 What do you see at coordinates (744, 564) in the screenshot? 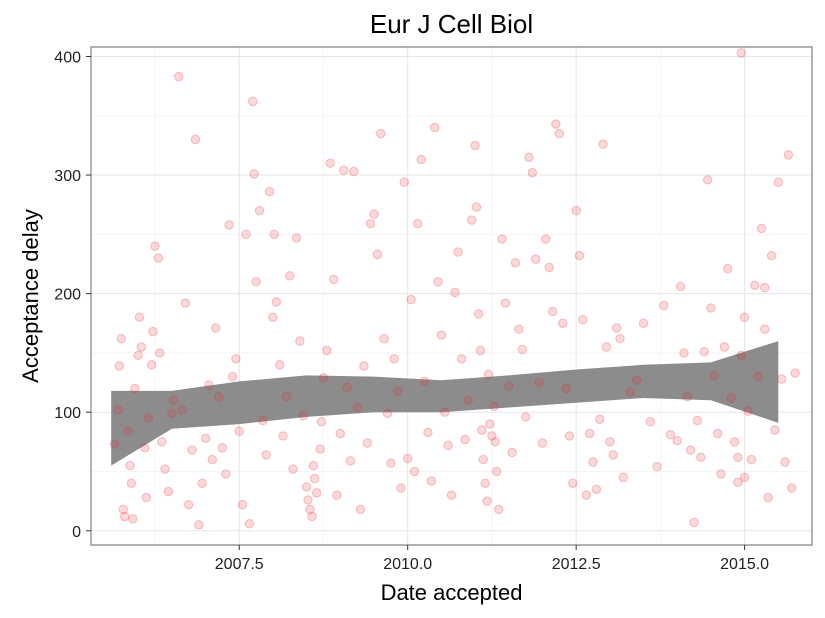
I see `x-tick-label: 2015.0` at bounding box center [744, 564].